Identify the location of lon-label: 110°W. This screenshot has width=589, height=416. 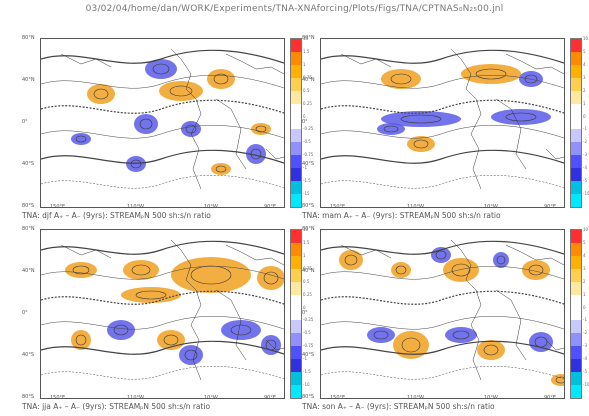
(415, 207).